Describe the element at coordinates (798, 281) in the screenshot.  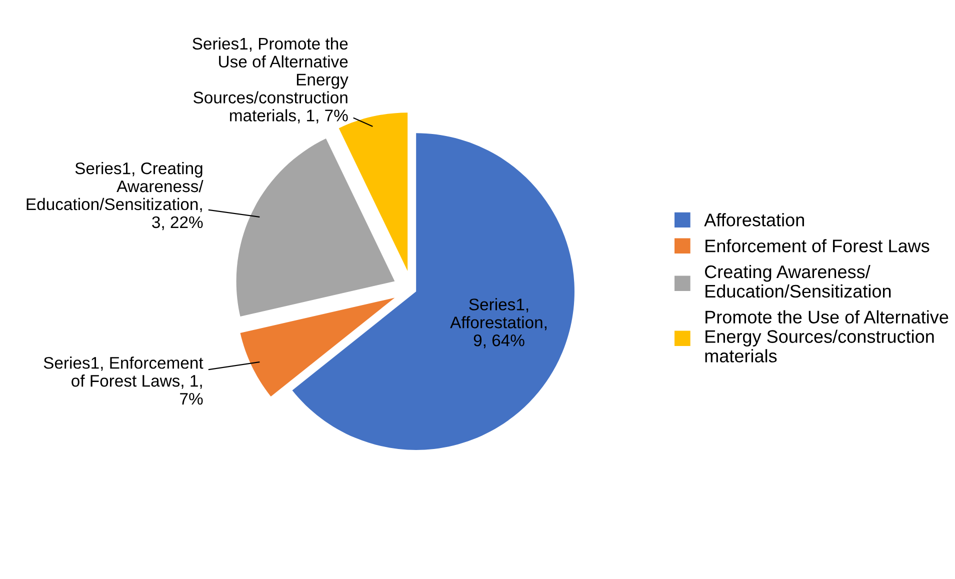
I see `legend-label: Creating Awareness/ Education/Sensitization` at that location.